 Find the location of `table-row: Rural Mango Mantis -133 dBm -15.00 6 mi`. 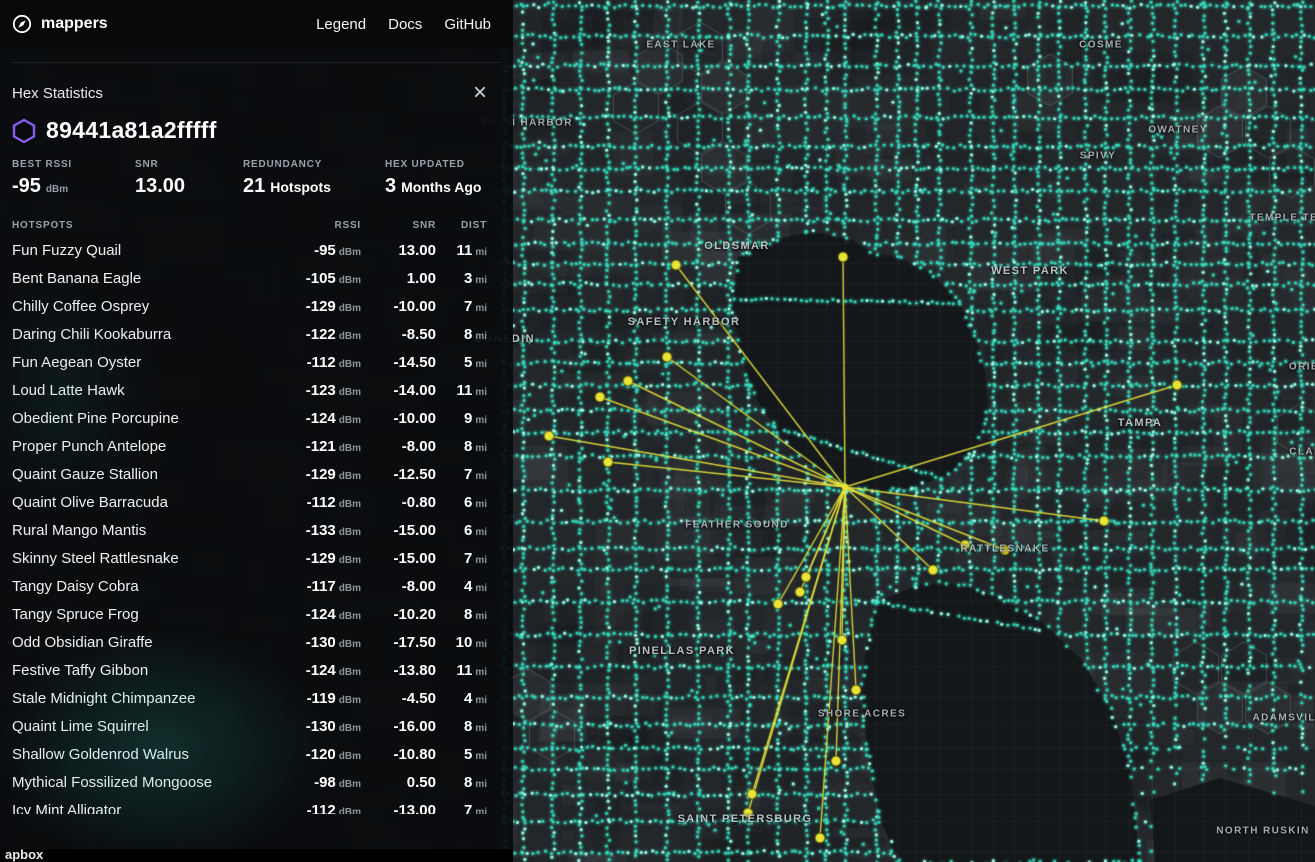

table-row: Rural Mango Mantis -133 dBm -15.00 6 mi is located at coordinates (249, 530).